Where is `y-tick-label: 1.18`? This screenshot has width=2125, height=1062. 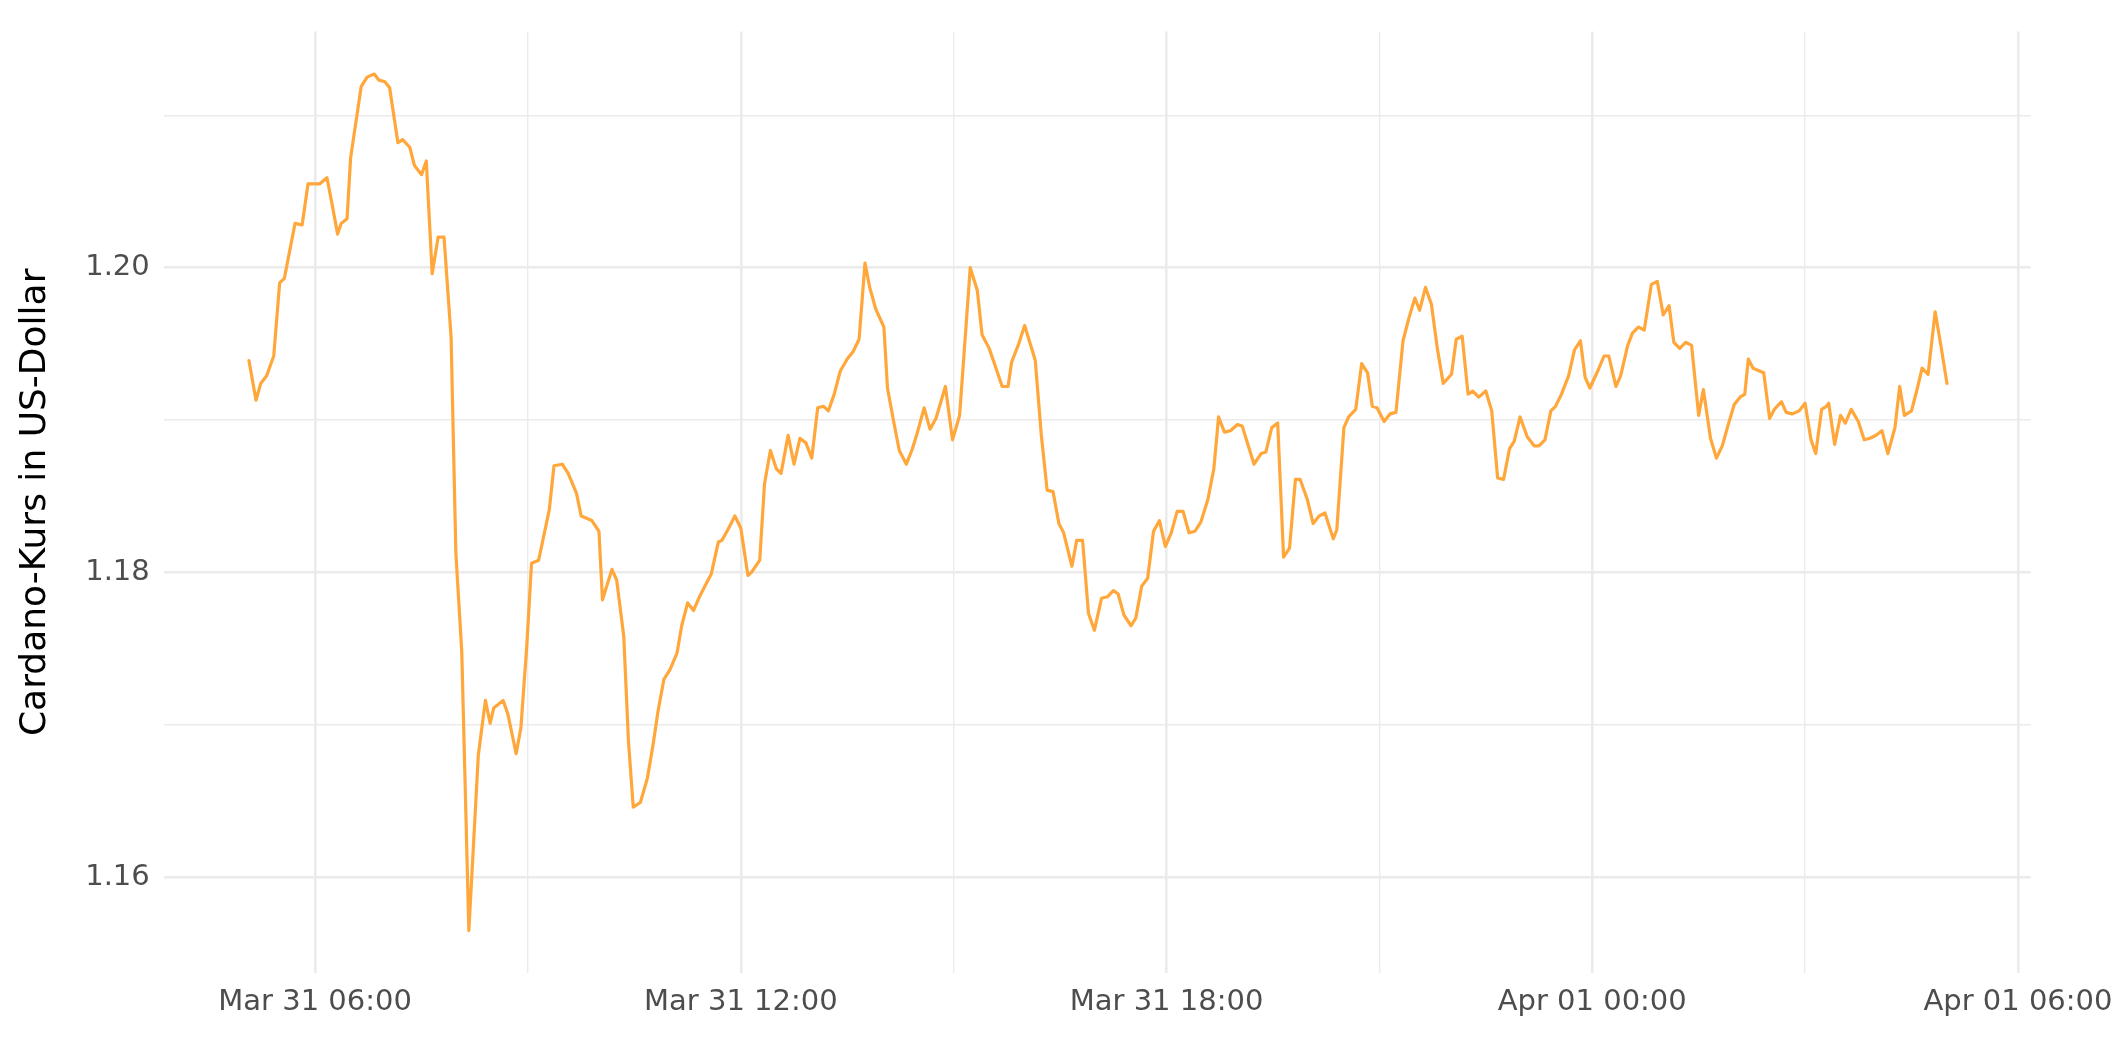 y-tick-label: 1.18 is located at coordinates (117, 569).